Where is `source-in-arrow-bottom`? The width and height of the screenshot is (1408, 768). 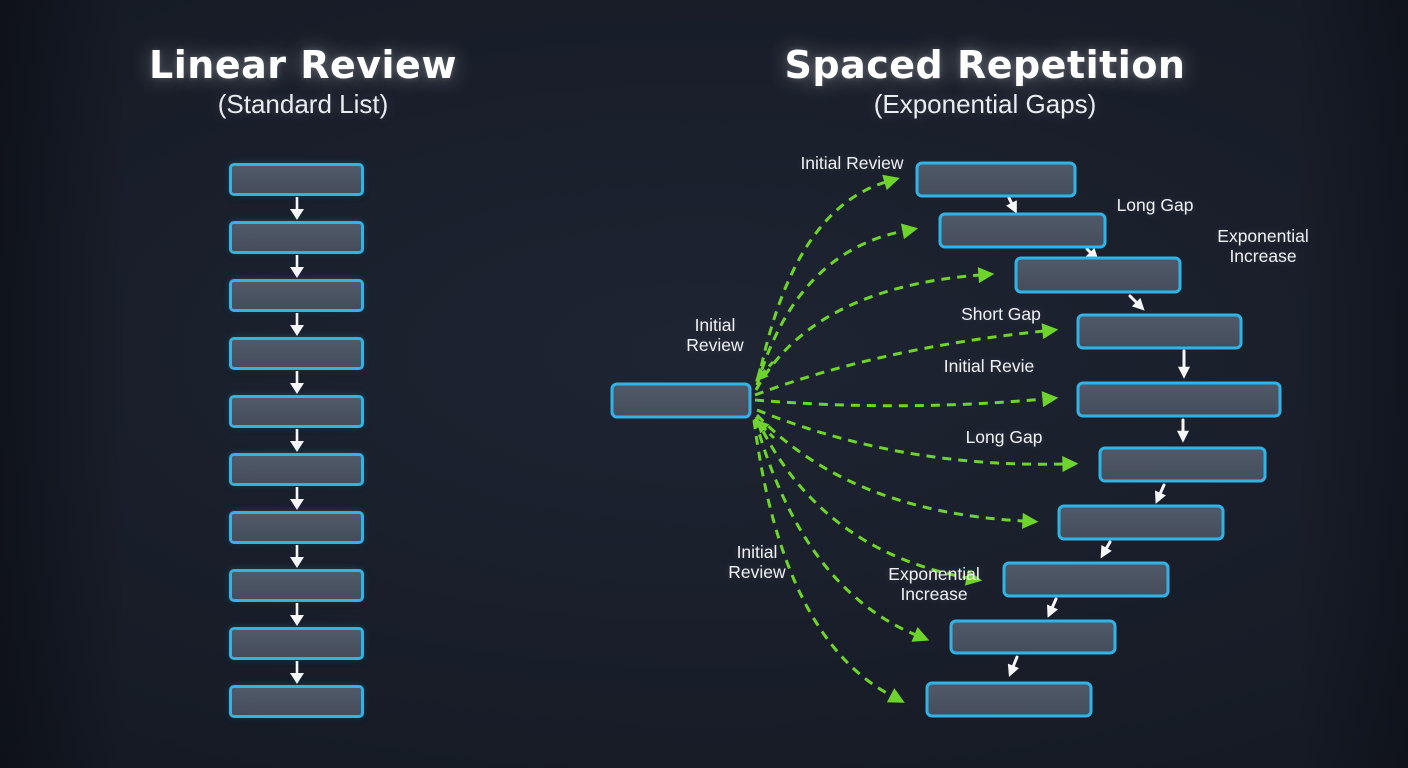
source-in-arrow-bottom is located at coordinates (765, 429).